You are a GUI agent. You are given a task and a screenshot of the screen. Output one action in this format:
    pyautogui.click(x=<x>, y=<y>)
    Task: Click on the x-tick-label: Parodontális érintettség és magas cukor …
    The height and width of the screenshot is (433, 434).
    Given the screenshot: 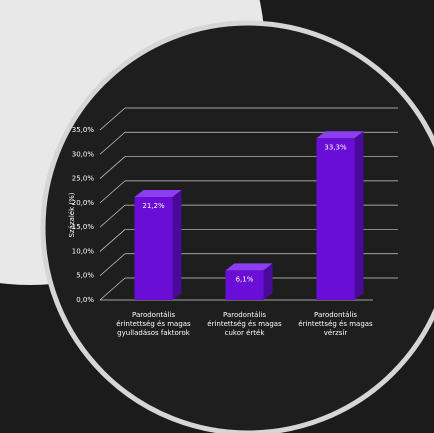 What is the action you would take?
    pyautogui.click(x=244, y=324)
    